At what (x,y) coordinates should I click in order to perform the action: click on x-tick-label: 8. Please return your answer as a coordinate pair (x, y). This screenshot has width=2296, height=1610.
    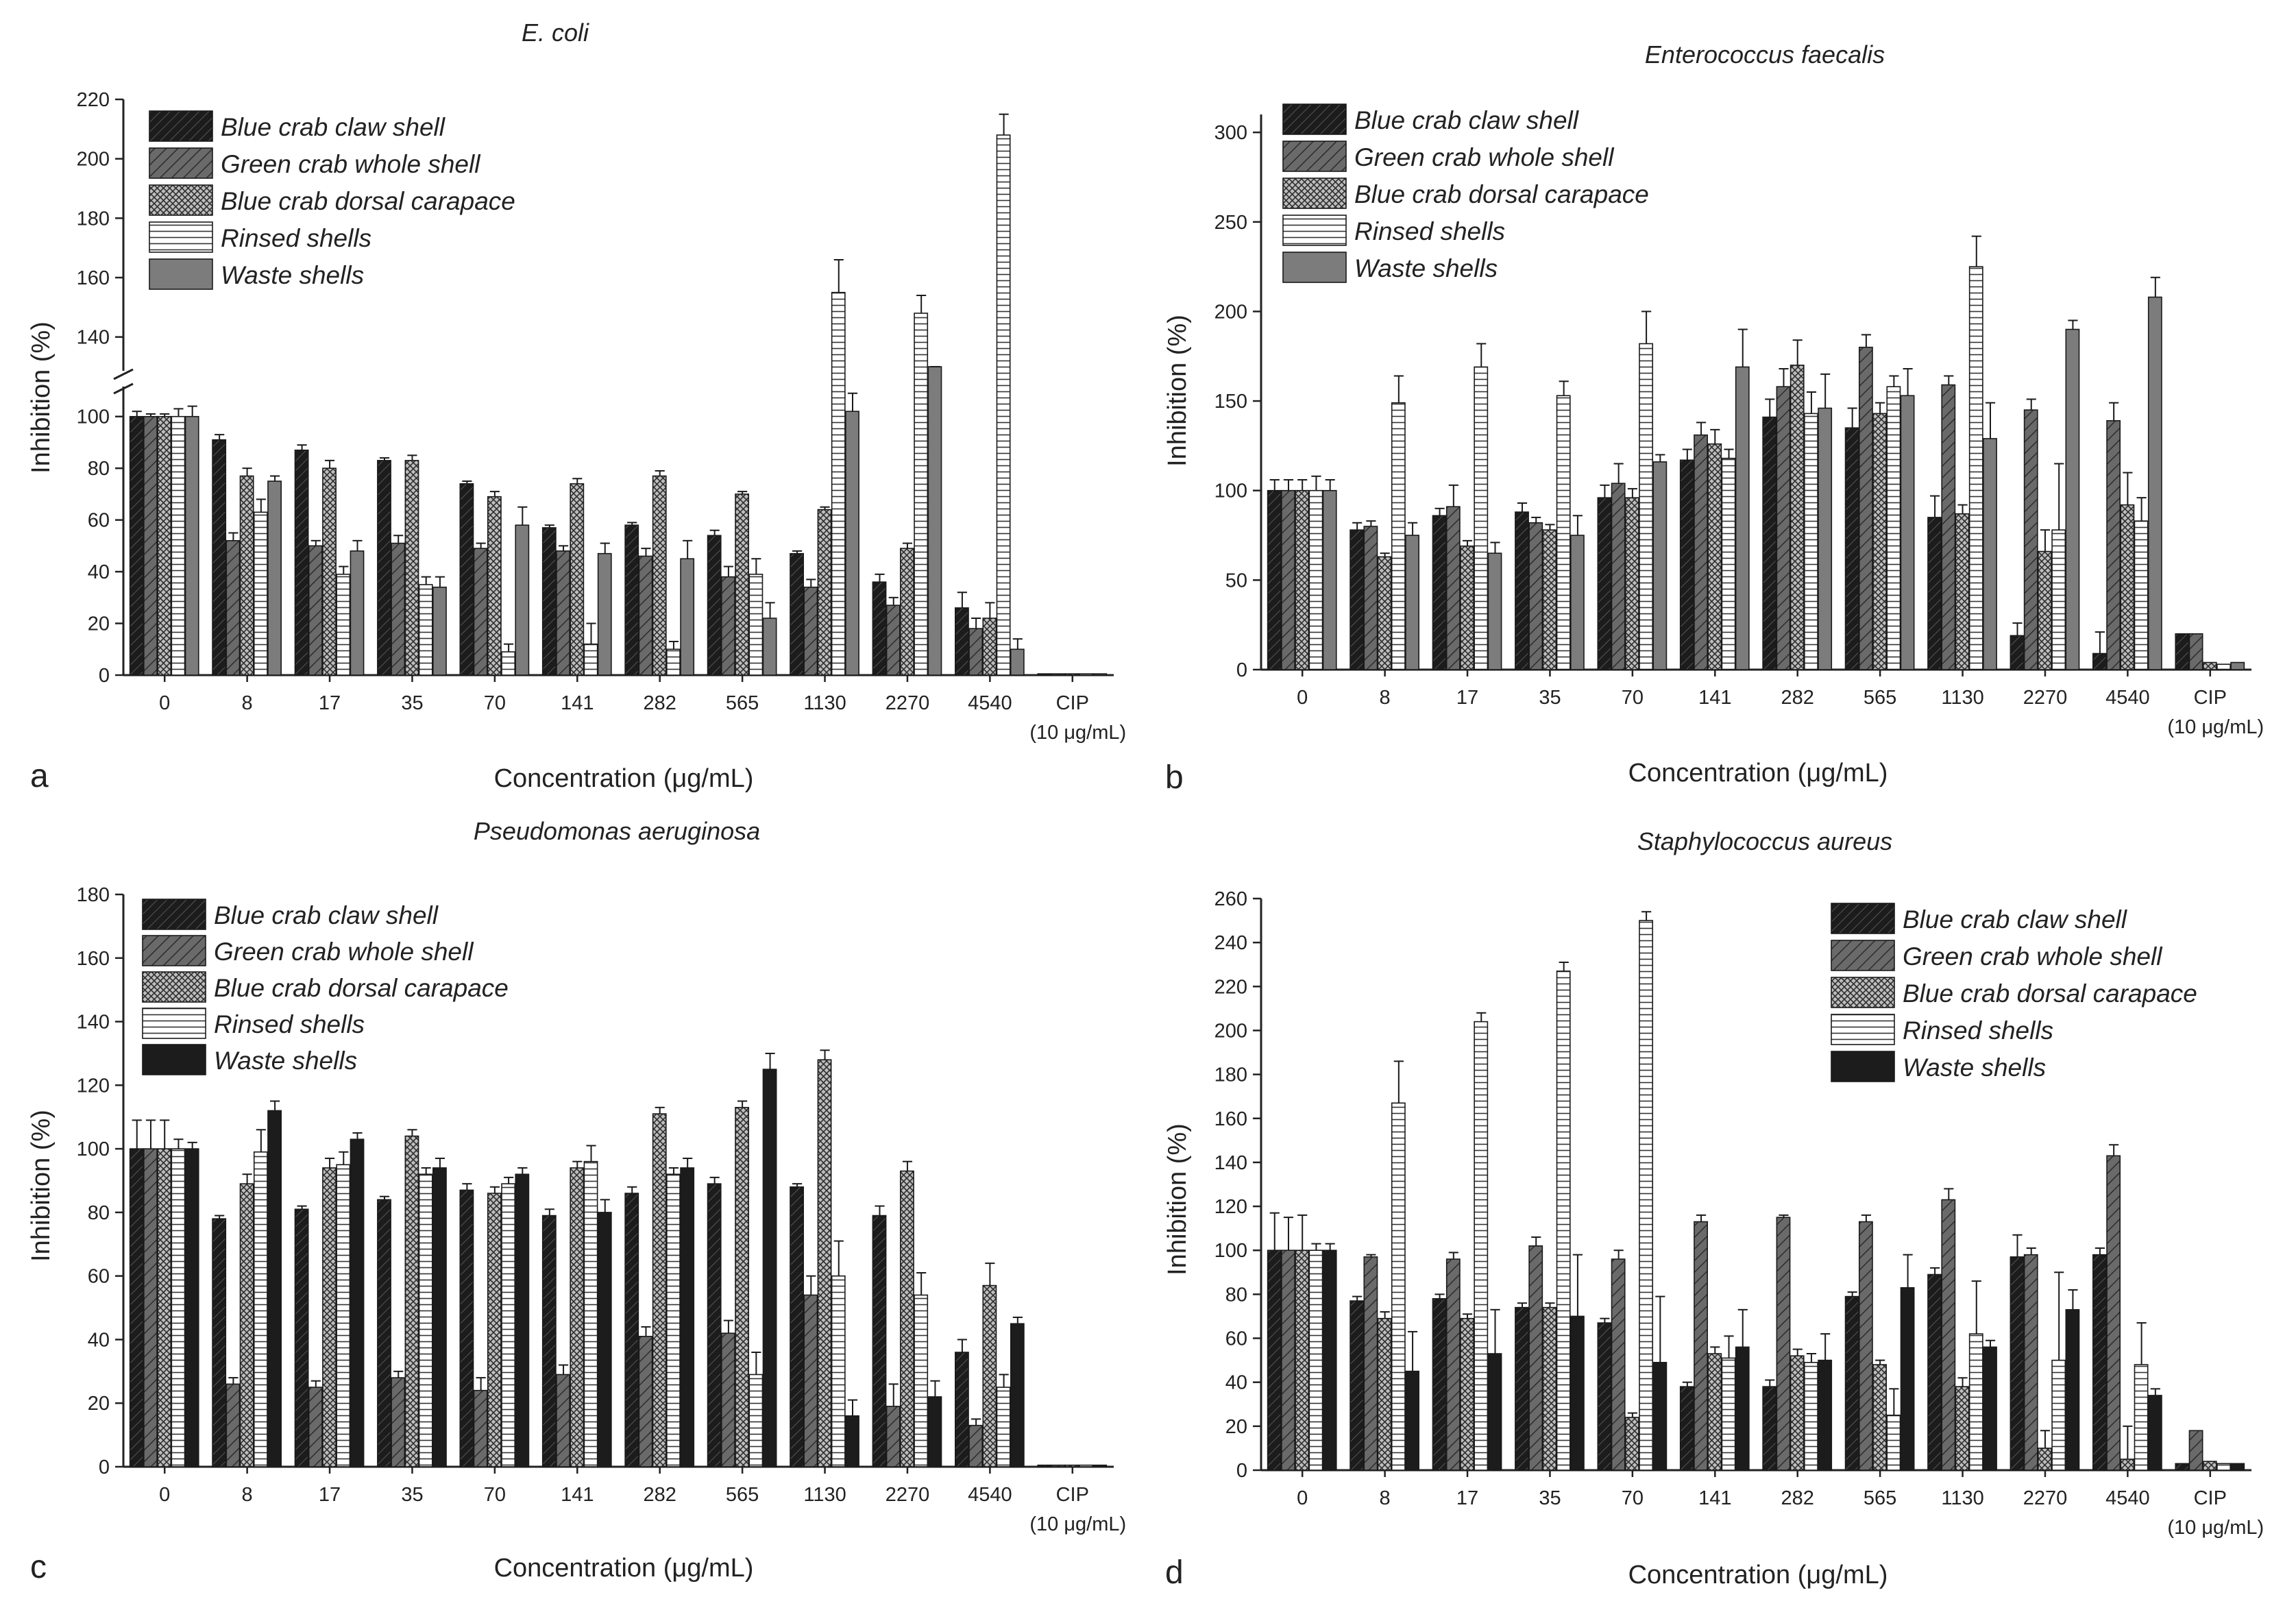
    Looking at the image, I should click on (247, 703).